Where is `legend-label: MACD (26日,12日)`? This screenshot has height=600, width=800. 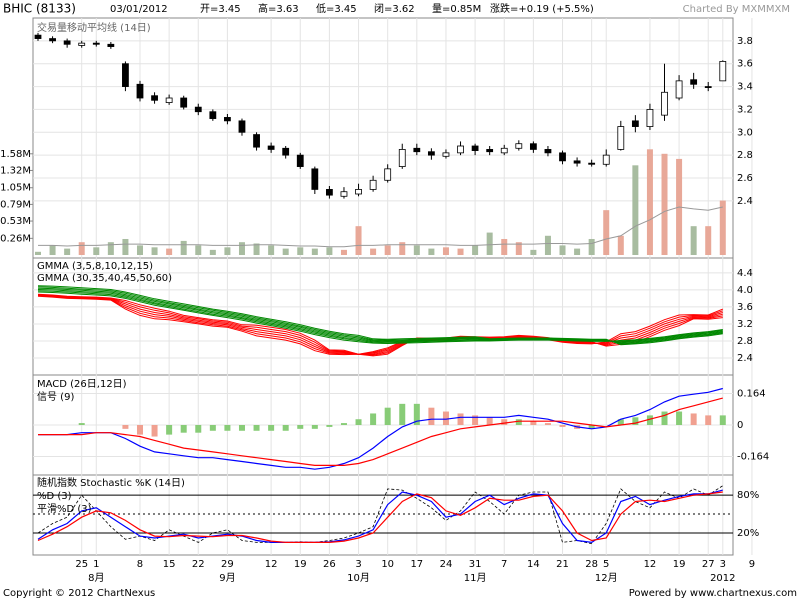 legend-label: MACD (26日,12日) is located at coordinates (82, 384).